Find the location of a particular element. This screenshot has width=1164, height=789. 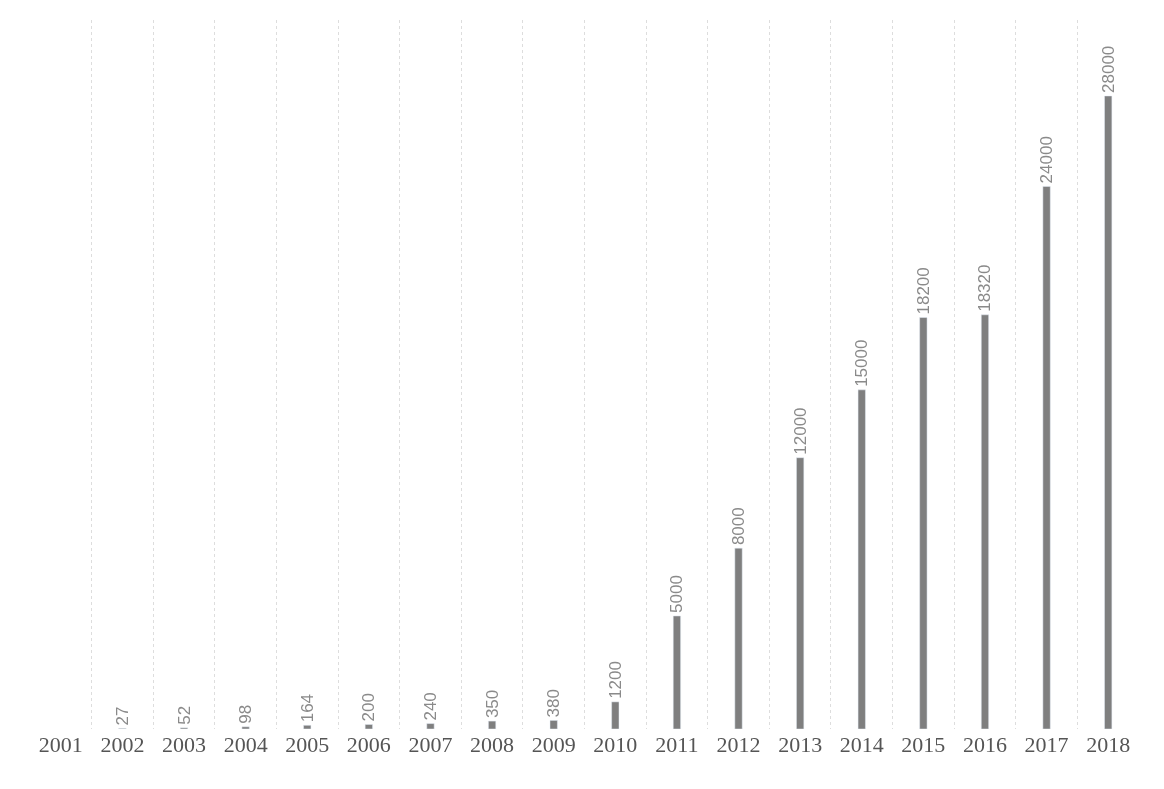

data-label: 380 is located at coordinates (554, 703).